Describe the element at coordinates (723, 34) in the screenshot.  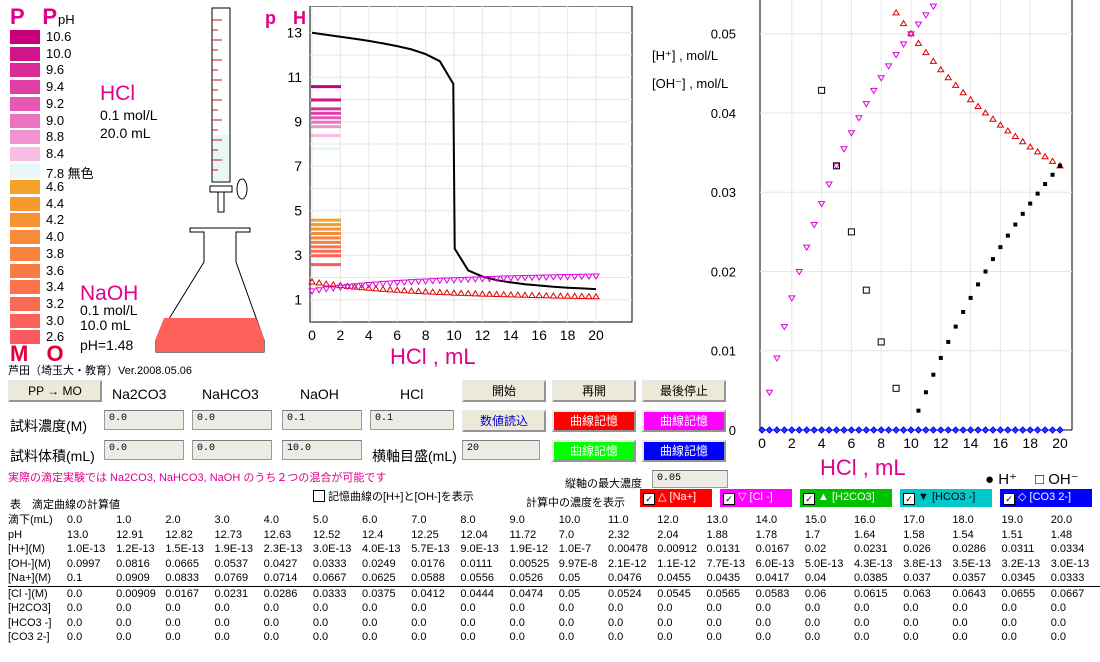
I see `conc-ytick-label: 0.05` at that location.